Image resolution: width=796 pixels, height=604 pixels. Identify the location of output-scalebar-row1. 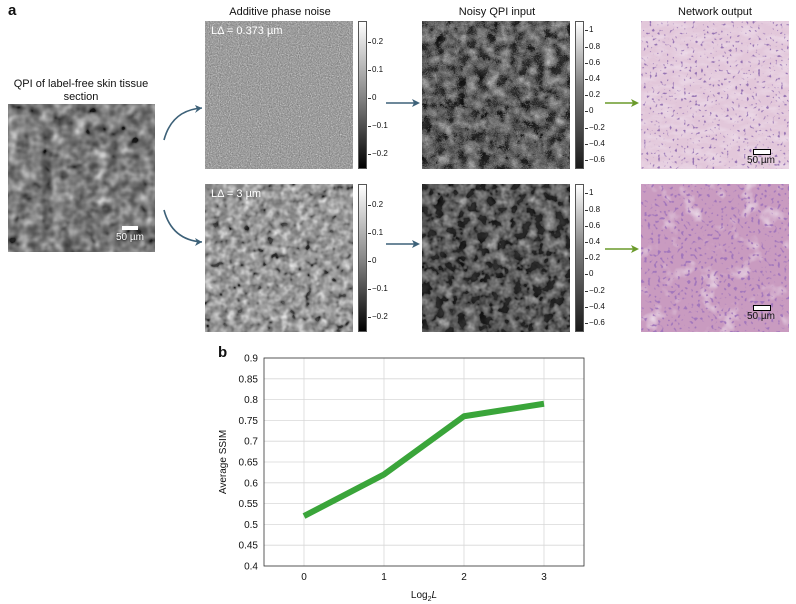
(762, 152).